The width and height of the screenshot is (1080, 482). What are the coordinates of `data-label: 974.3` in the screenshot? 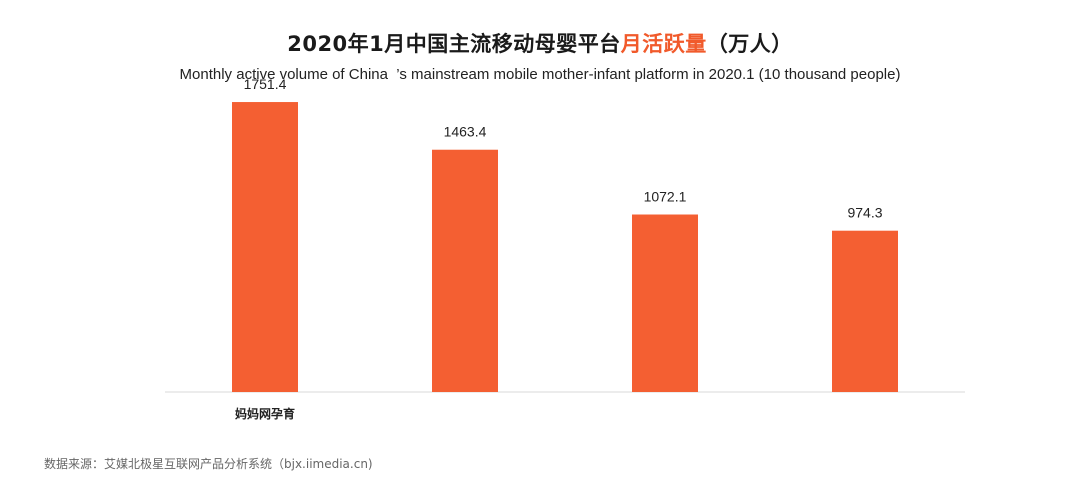 It's located at (864, 213).